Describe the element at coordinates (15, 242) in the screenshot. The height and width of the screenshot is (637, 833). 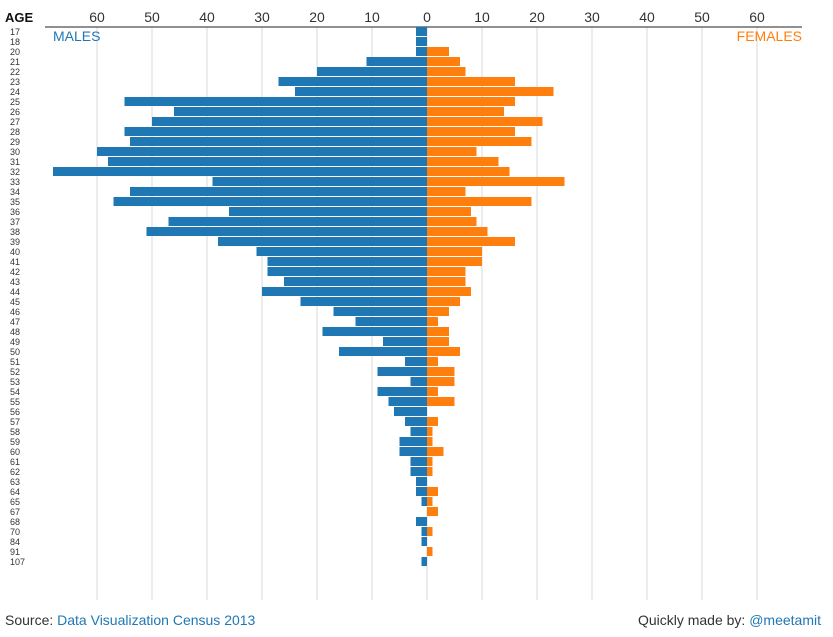
I see `age-label: 39` at that location.